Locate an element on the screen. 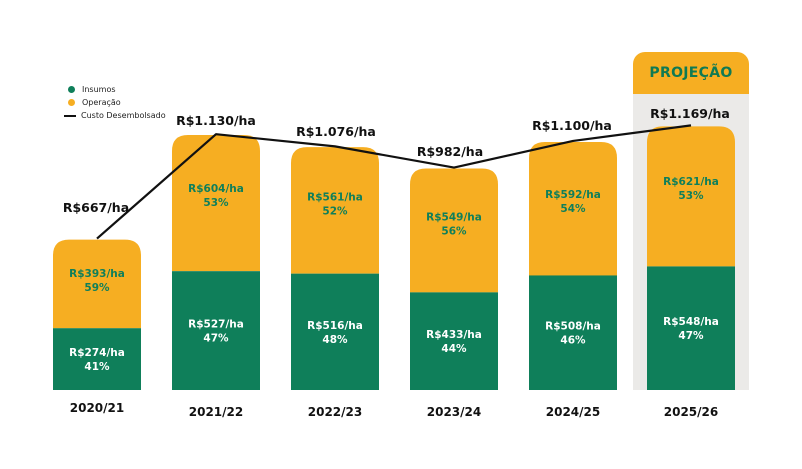 Image resolution: width=802 pixels, height=469 pixels. category-label: 2021/22 is located at coordinates (216, 412).